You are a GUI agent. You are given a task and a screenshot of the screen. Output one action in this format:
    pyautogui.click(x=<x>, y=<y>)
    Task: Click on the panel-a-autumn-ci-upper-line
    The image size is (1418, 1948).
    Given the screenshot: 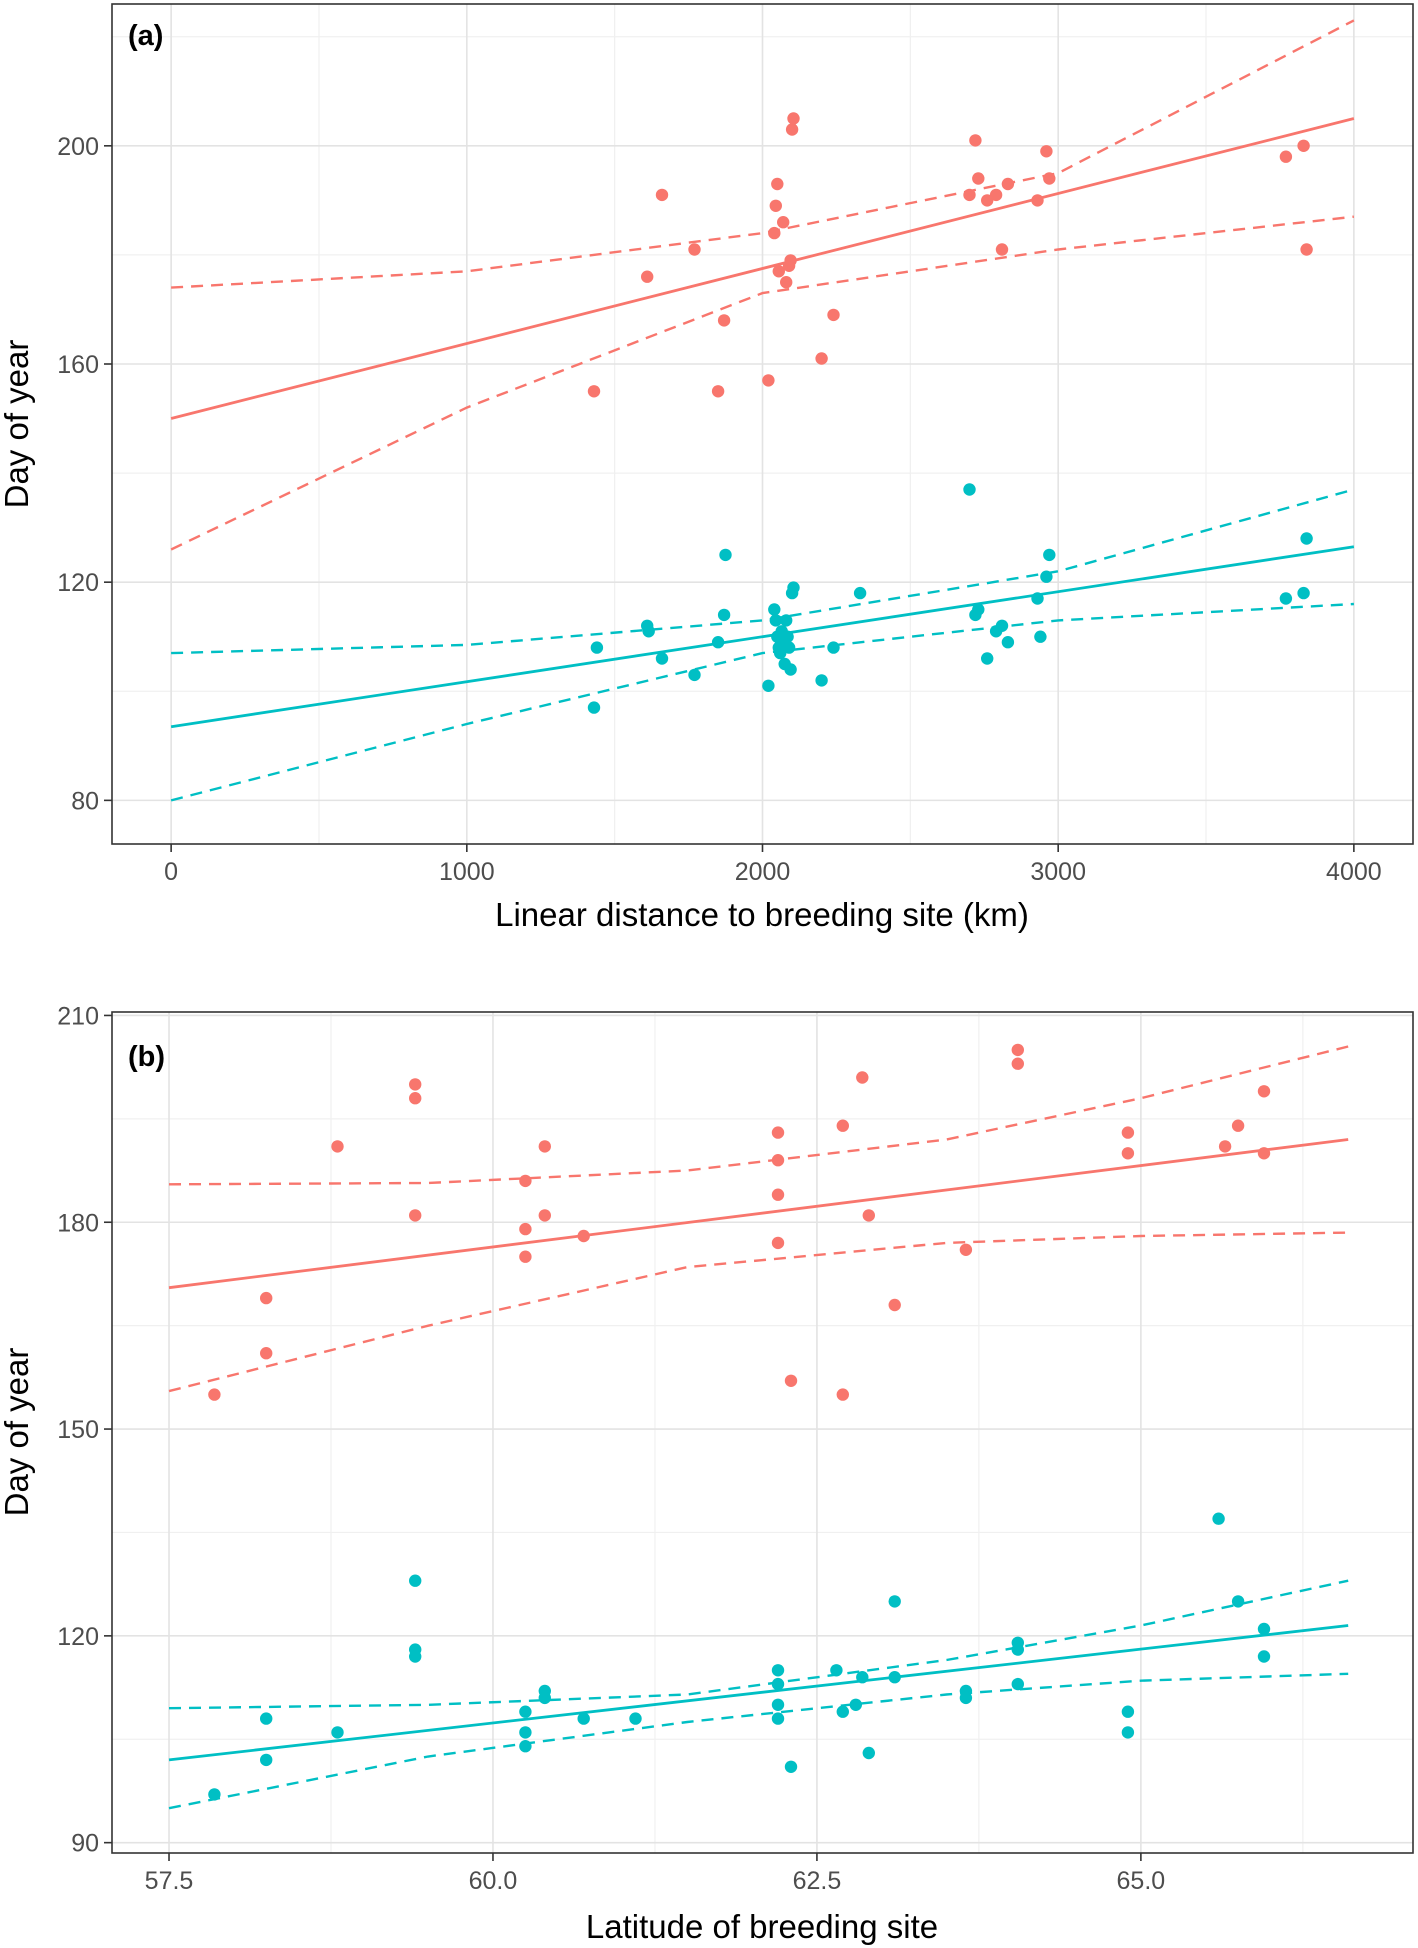 What is the action you would take?
    pyautogui.click(x=763, y=154)
    